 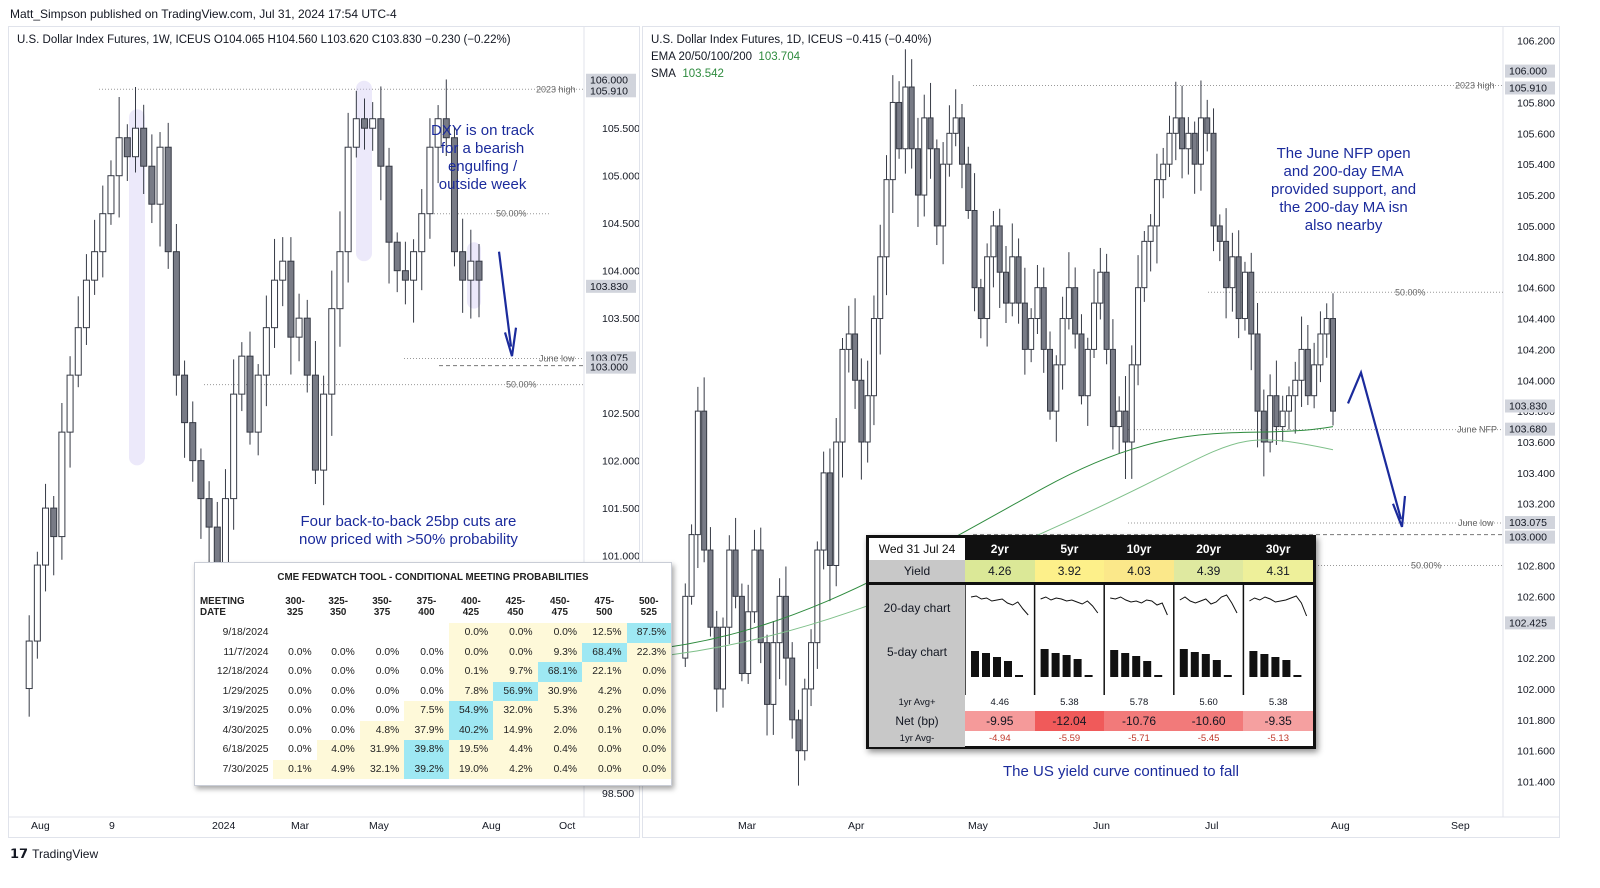 I want to click on x-tick-label: Sep, so click(x=1460, y=826).